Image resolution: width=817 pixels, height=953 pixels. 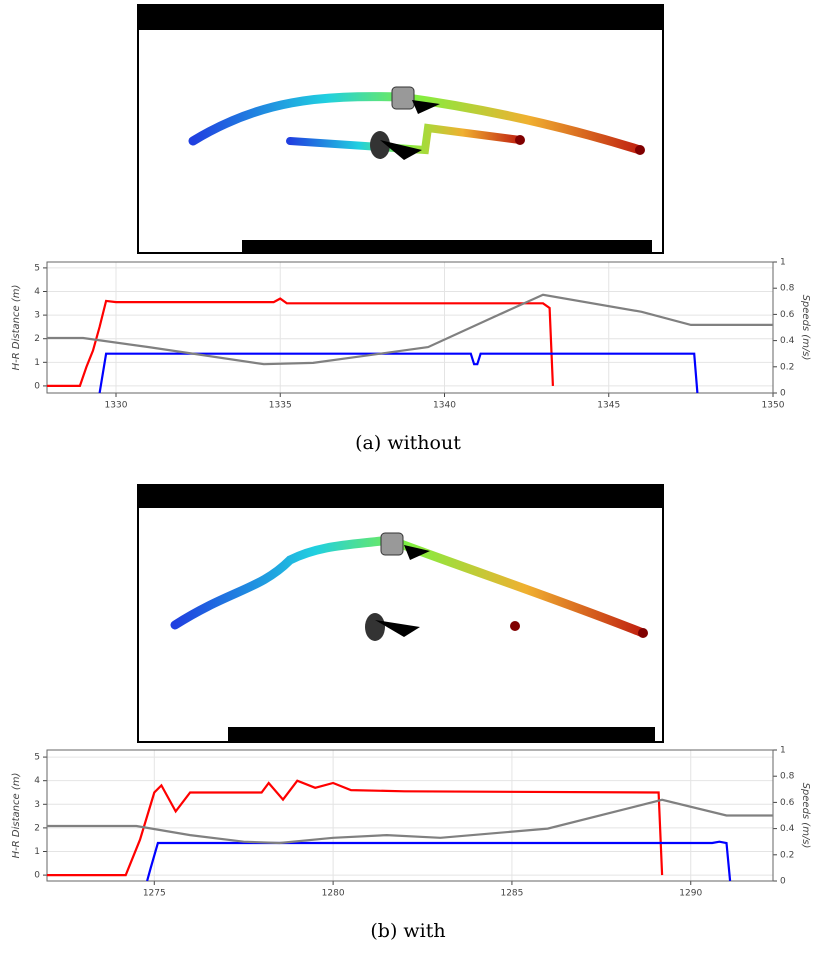 What do you see at coordinates (408, 443) in the screenshot?
I see `caption: (a) without` at bounding box center [408, 443].